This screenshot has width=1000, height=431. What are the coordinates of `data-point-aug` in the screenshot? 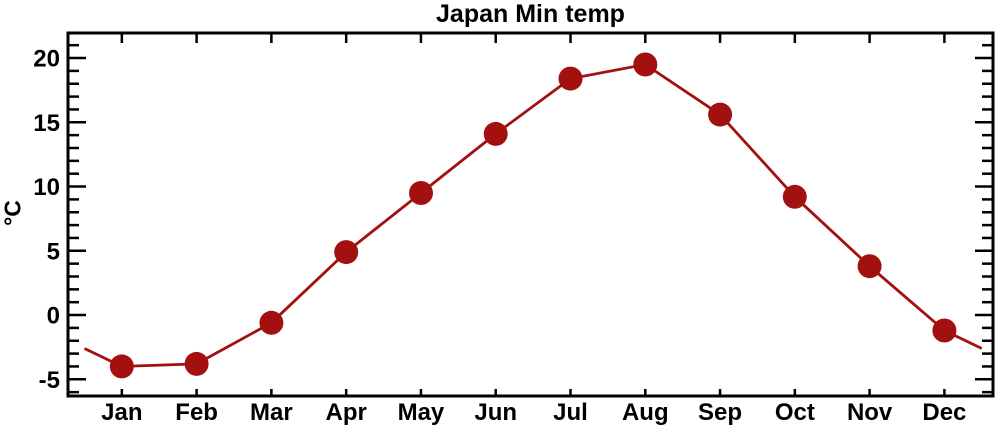 It's located at (645, 64).